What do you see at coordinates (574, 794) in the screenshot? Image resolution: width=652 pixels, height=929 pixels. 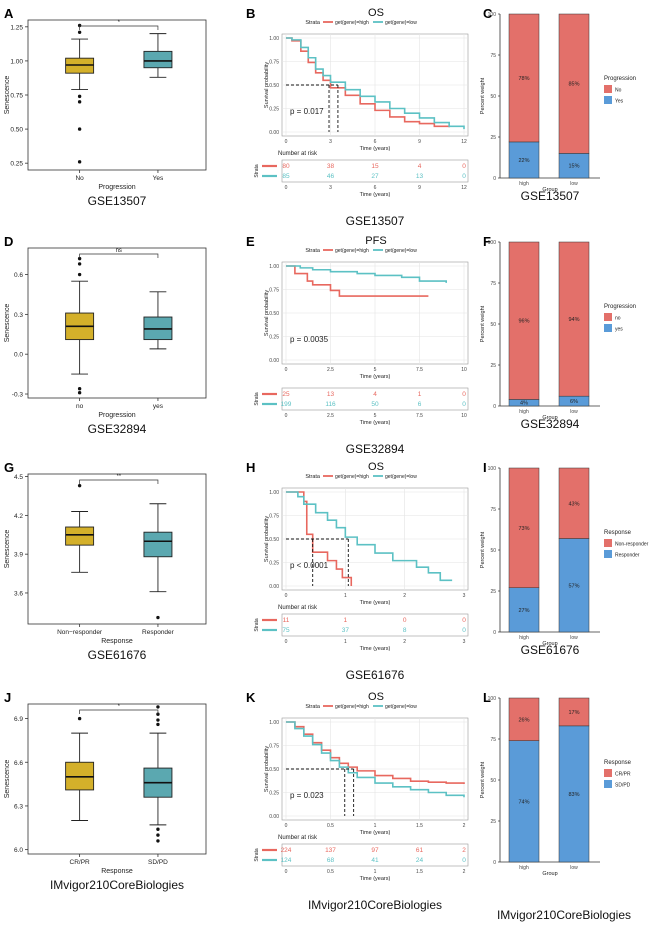 I see `bar-segment-SD/PD` at bounding box center [574, 794].